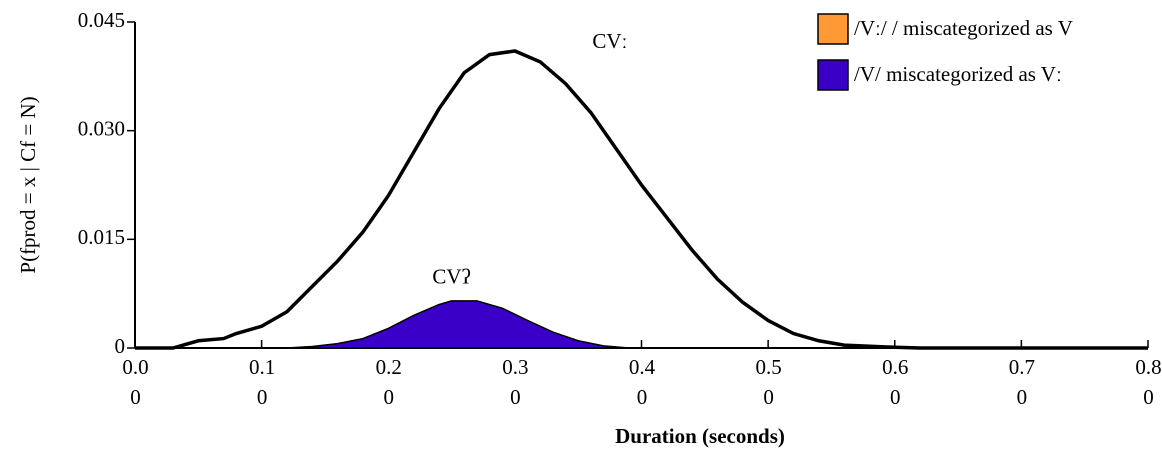  Describe the element at coordinates (609, 41) in the screenshot. I see `series-label: CVː` at that location.